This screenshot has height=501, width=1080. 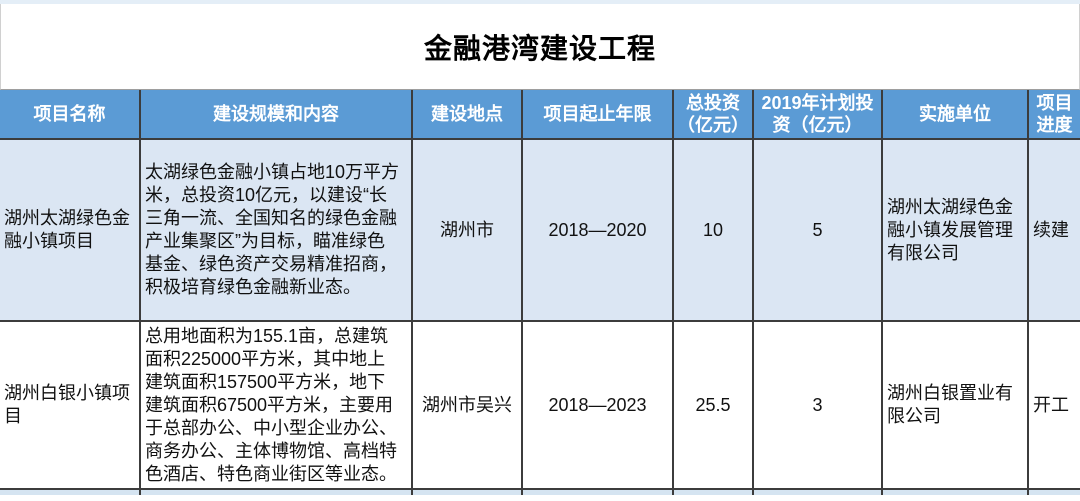 What do you see at coordinates (1053, 405) in the screenshot?
I see `cell-progress: 开工` at bounding box center [1053, 405].